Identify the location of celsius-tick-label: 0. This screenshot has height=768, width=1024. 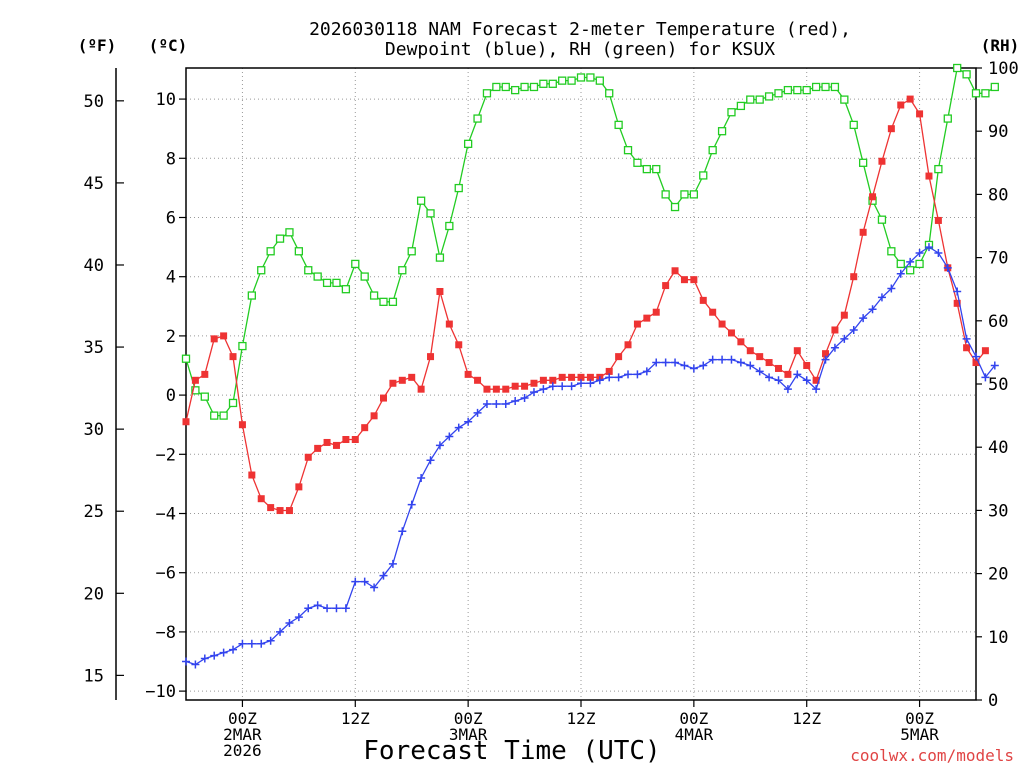
(171, 396).